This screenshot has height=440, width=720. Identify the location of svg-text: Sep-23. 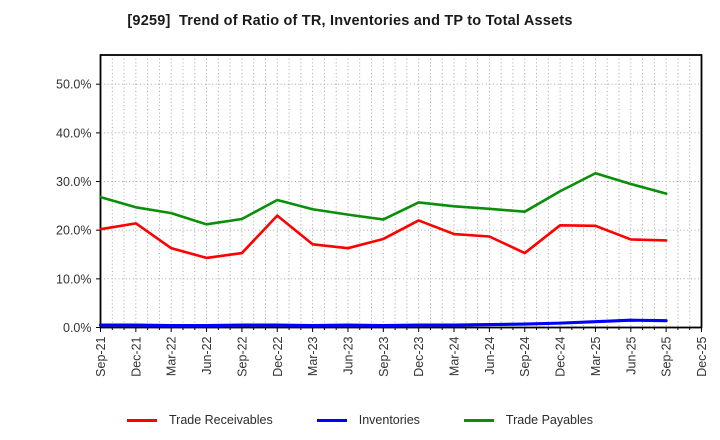
(384, 356).